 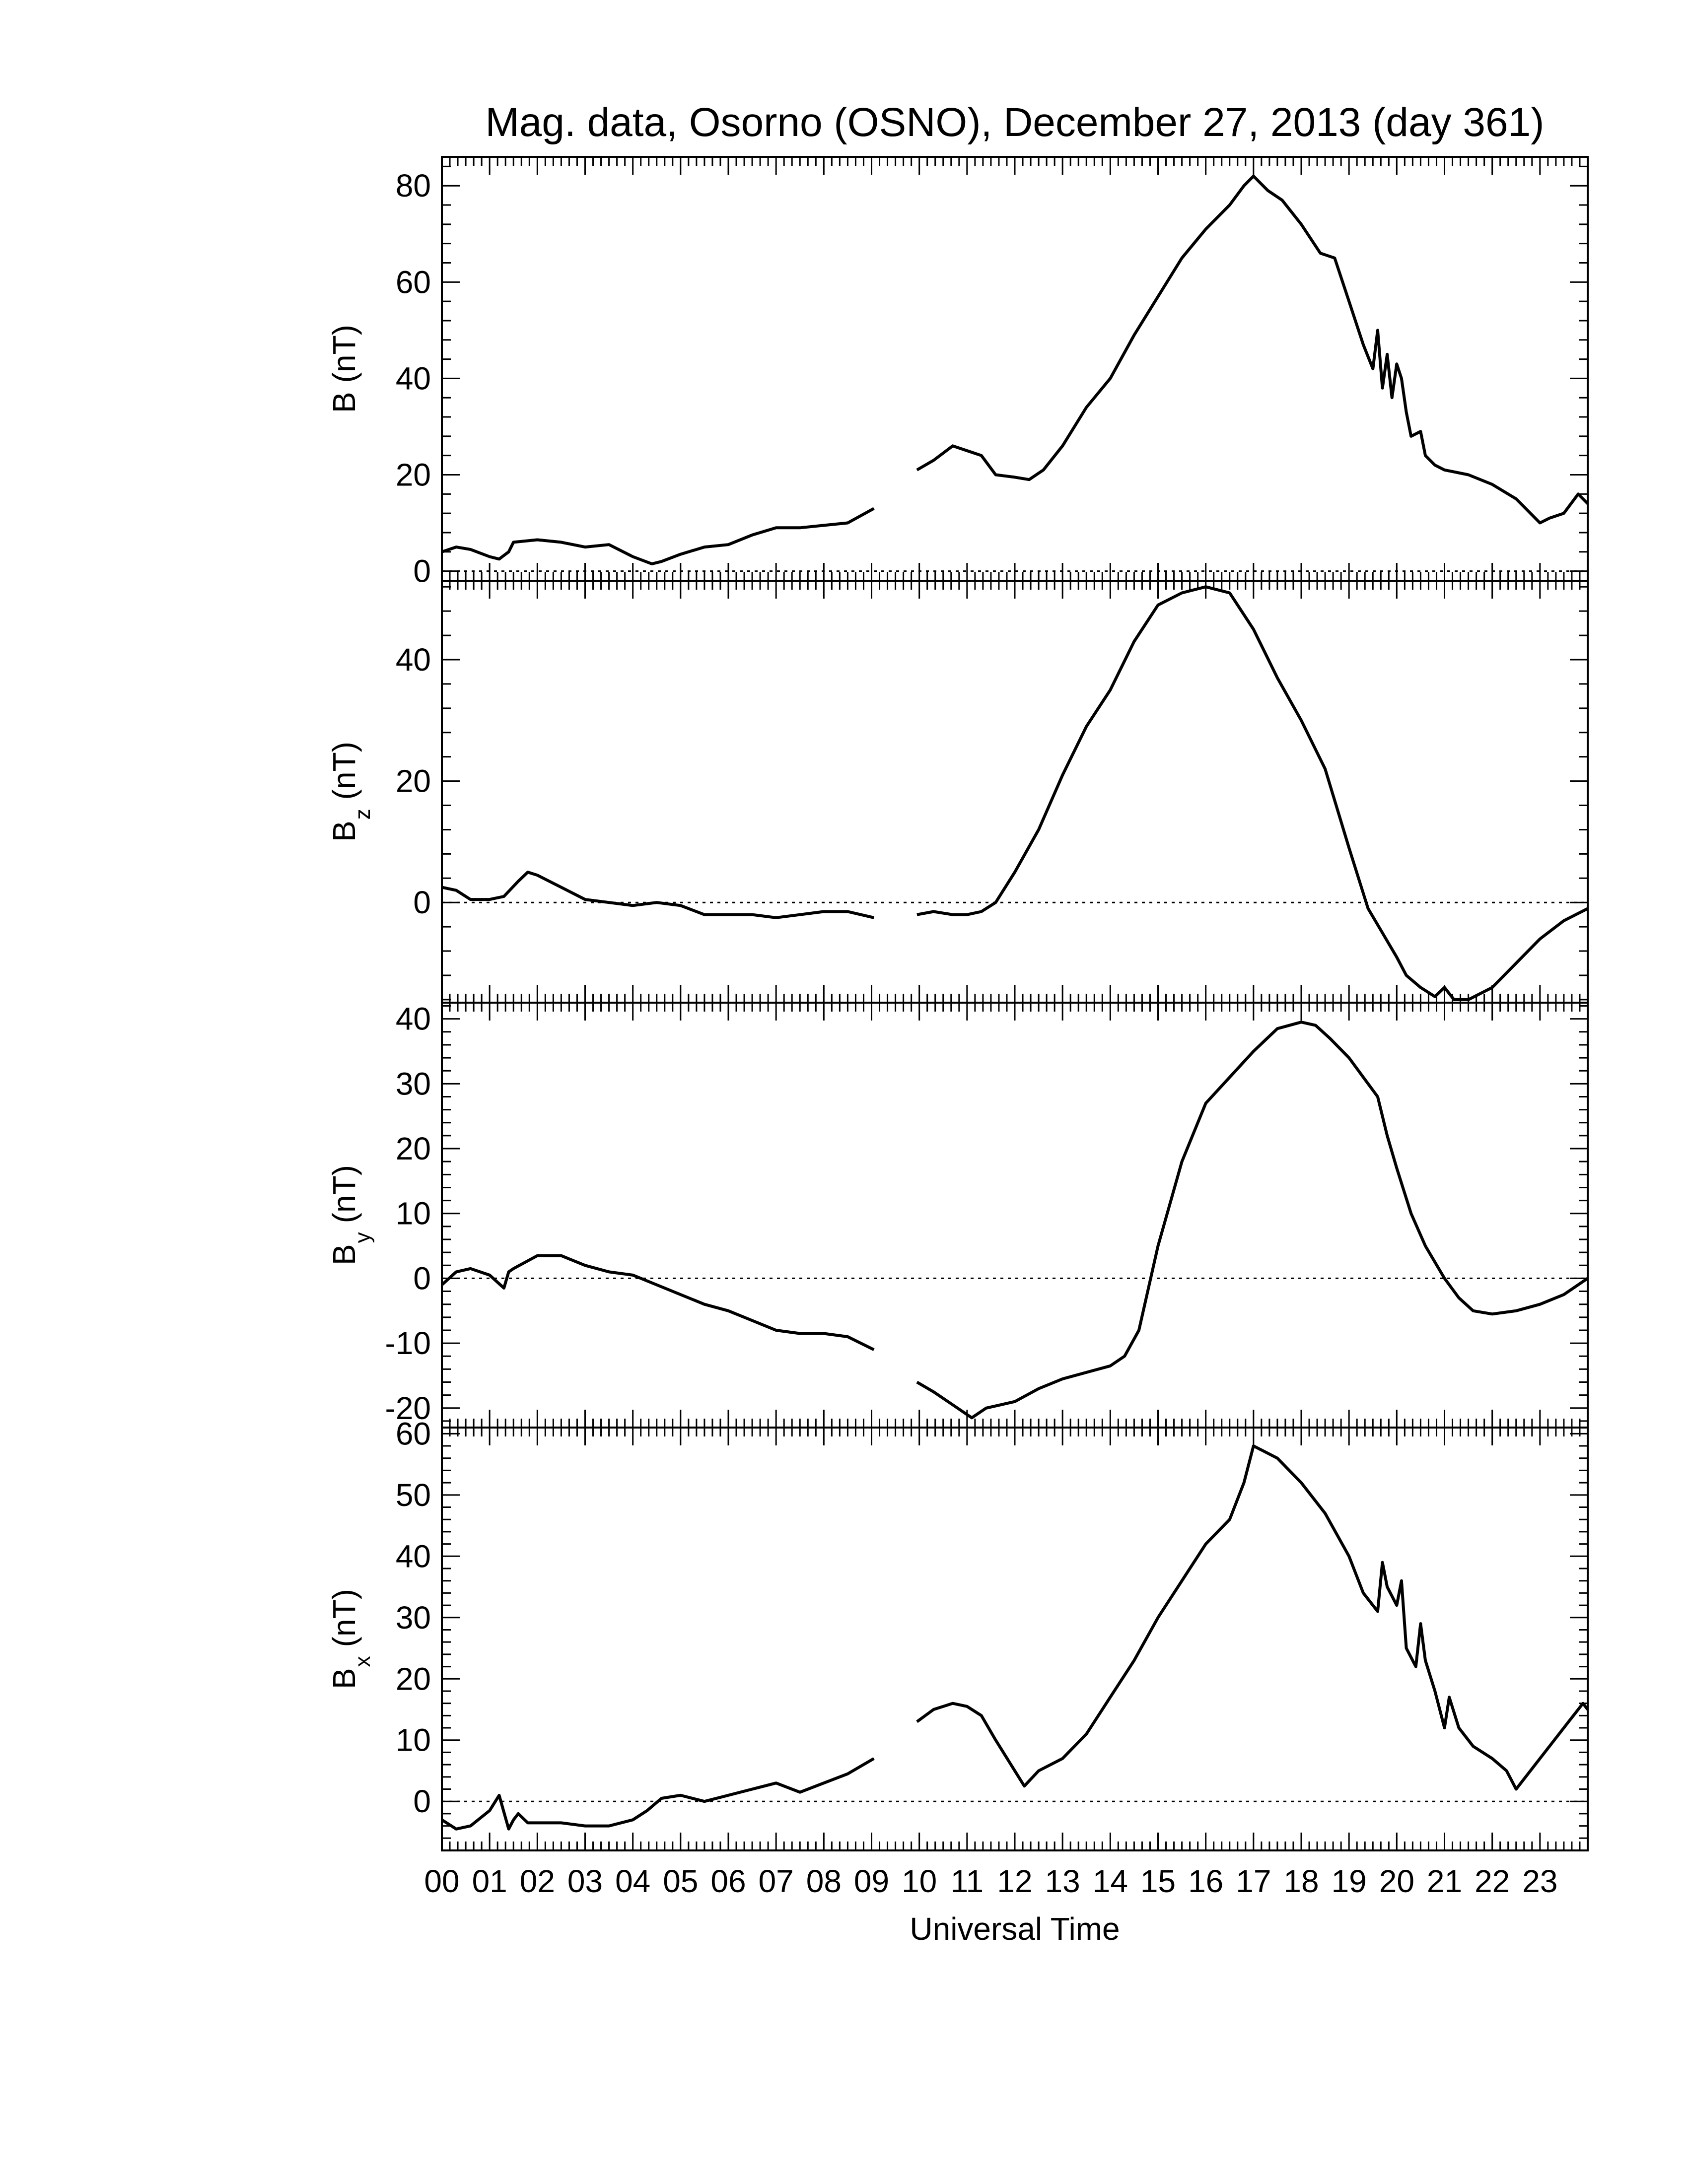 I want to click on y-axis-label: Bz (nT), so click(x=350, y=792).